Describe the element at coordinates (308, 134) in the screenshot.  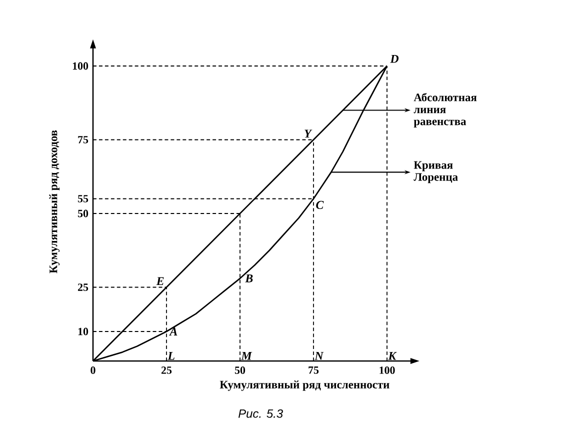
I see `annotation: Y` at that location.